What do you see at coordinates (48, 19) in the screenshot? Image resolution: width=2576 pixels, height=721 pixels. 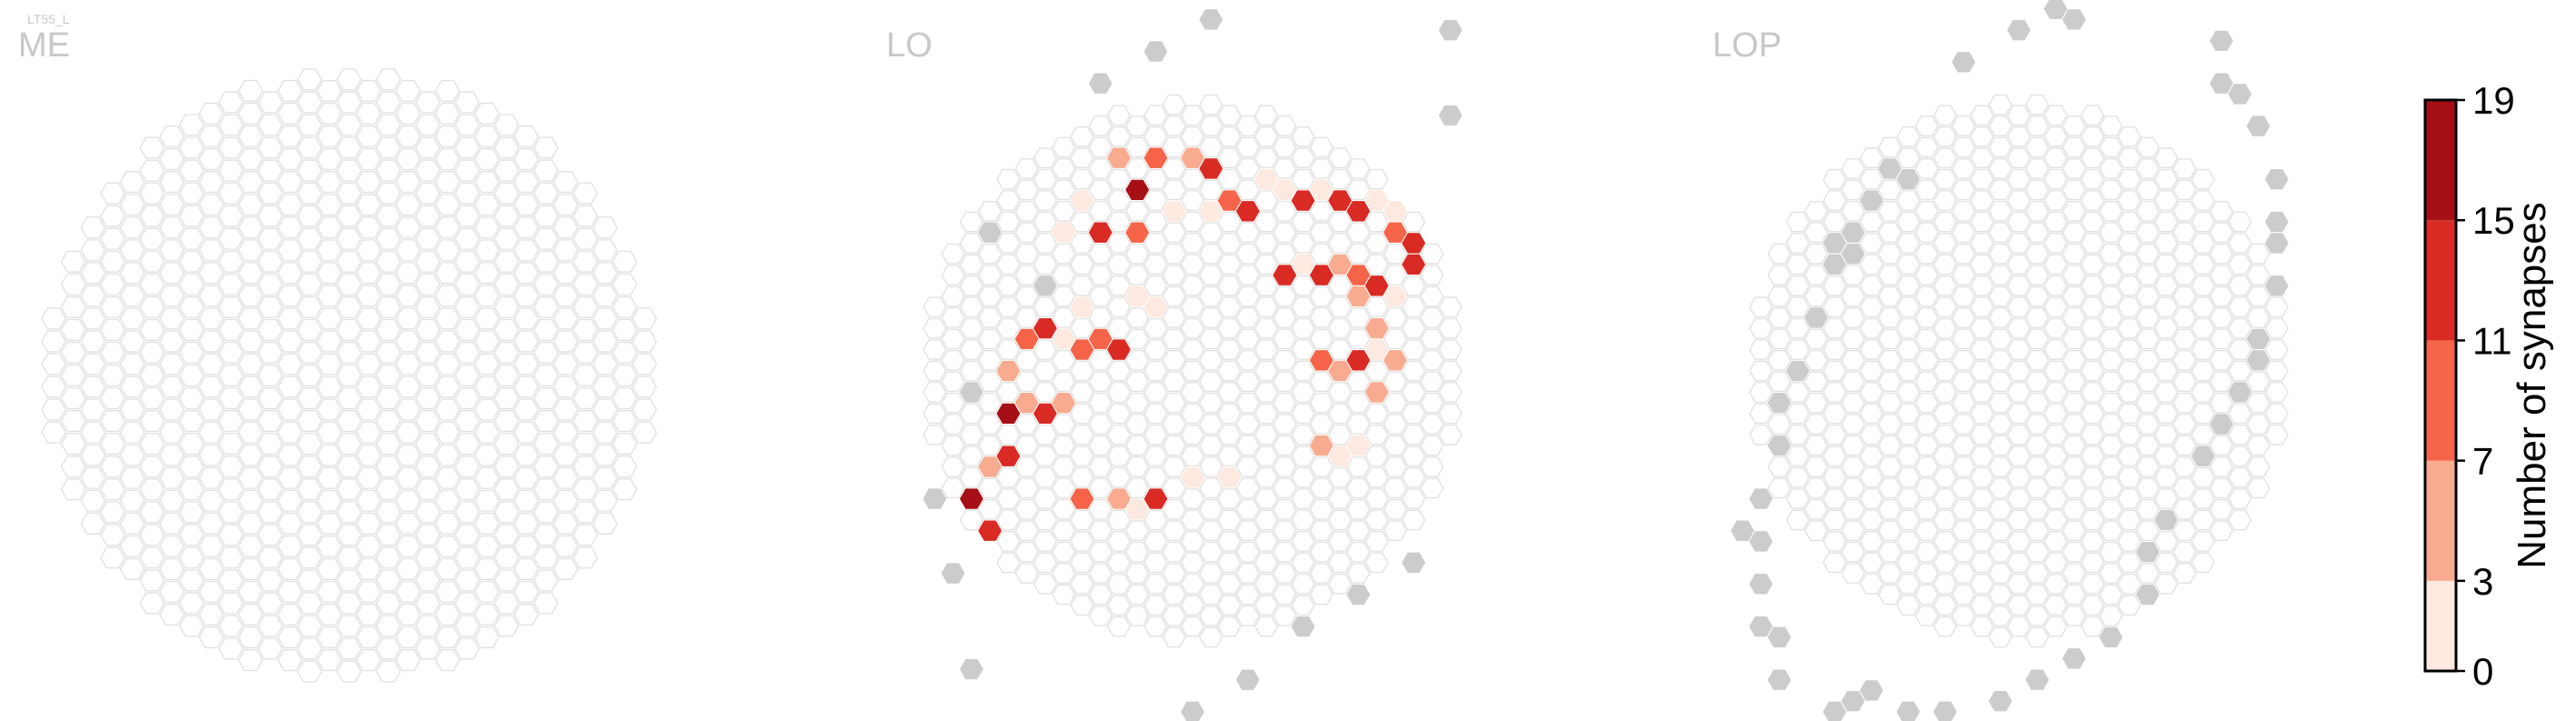 I see `cell-type-label: LT55_L` at bounding box center [48, 19].